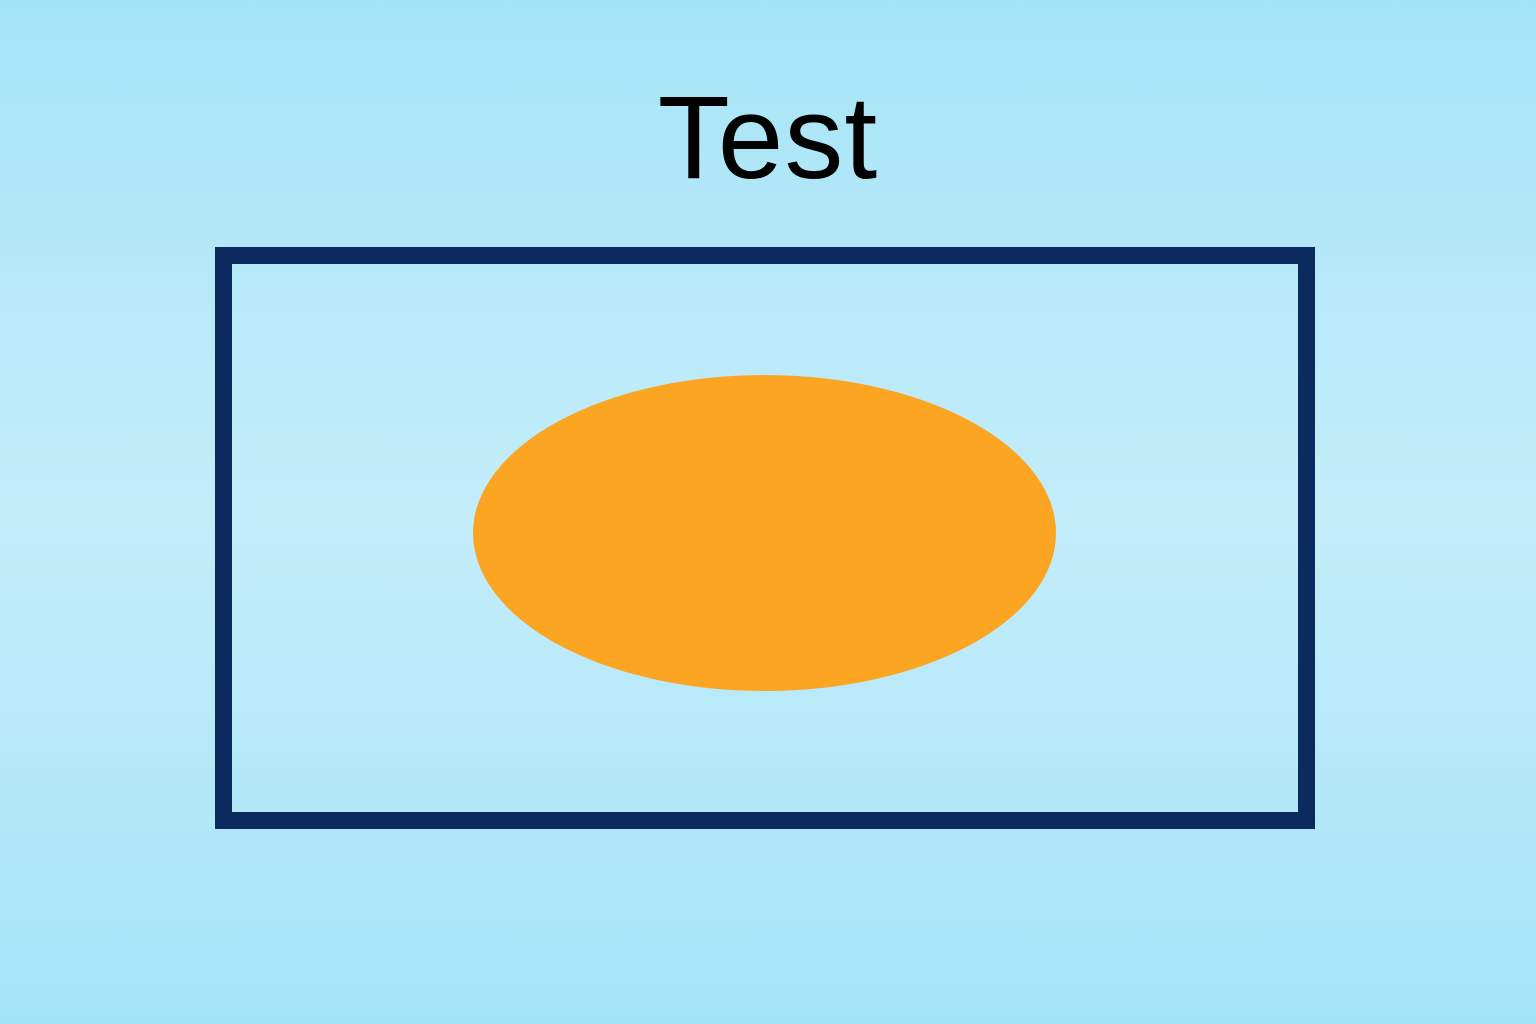 The width and height of the screenshot is (1536, 1024). What do you see at coordinates (768, 138) in the screenshot?
I see `page-title: Test` at bounding box center [768, 138].